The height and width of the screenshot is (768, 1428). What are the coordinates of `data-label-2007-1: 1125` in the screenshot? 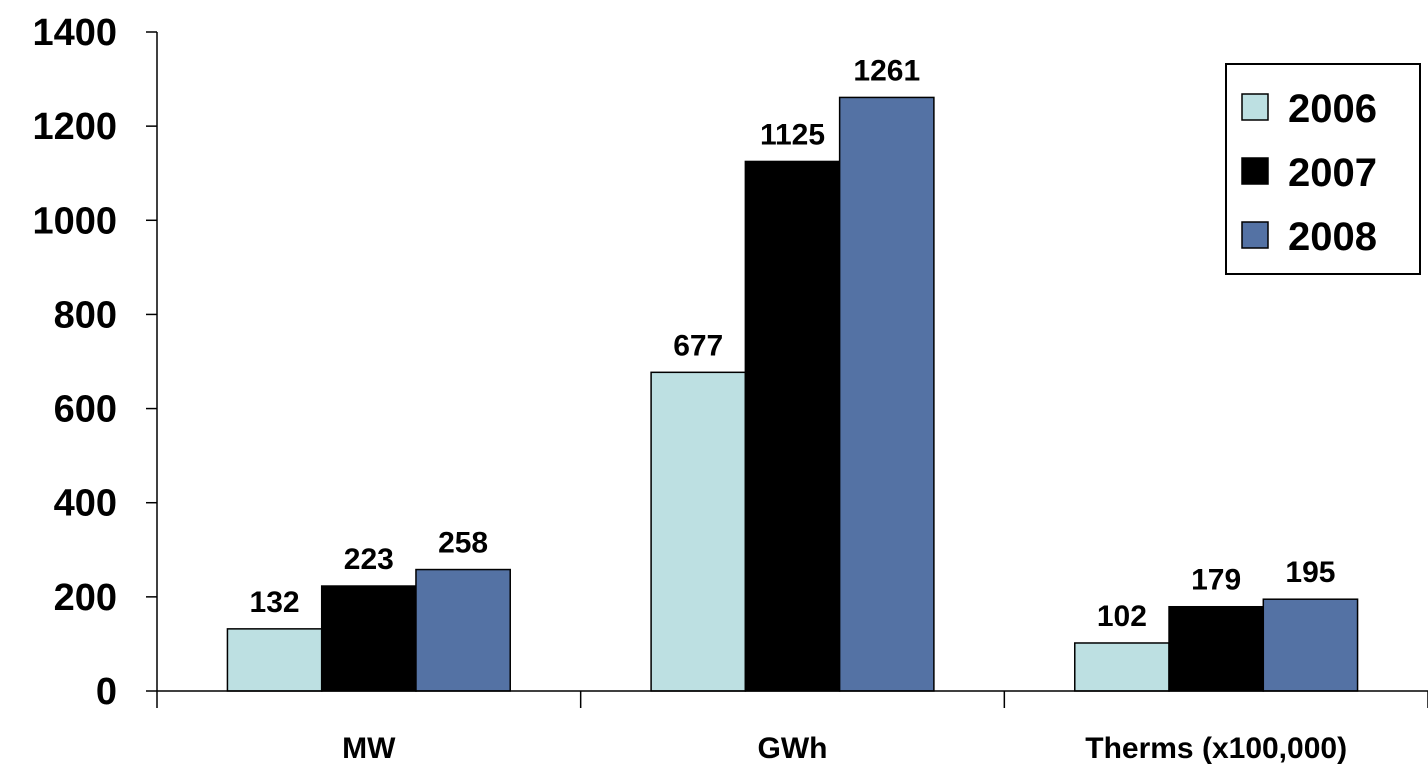 It's located at (792, 134).